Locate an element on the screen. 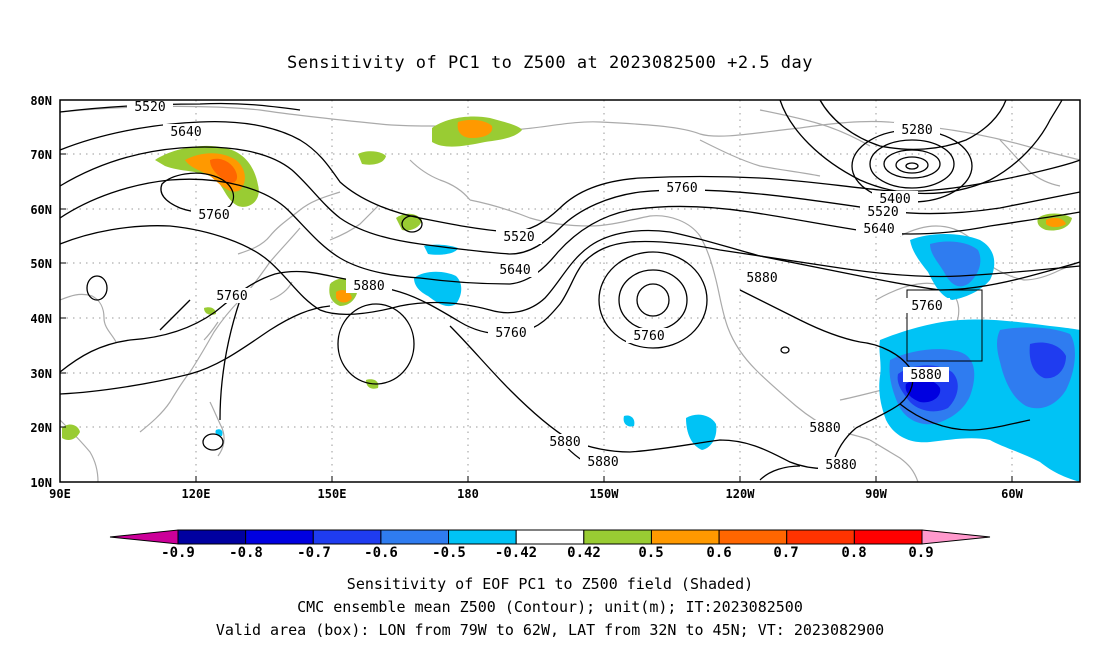 The width and height of the screenshot is (1100, 650). colorbar-label: 0.42 is located at coordinates (584, 553).